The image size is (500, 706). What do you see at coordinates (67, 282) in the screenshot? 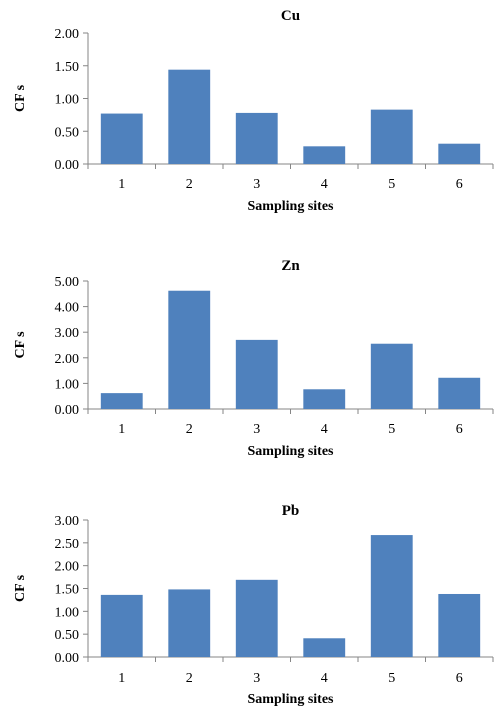
I see `y-tick-label: 5.00` at bounding box center [67, 282].